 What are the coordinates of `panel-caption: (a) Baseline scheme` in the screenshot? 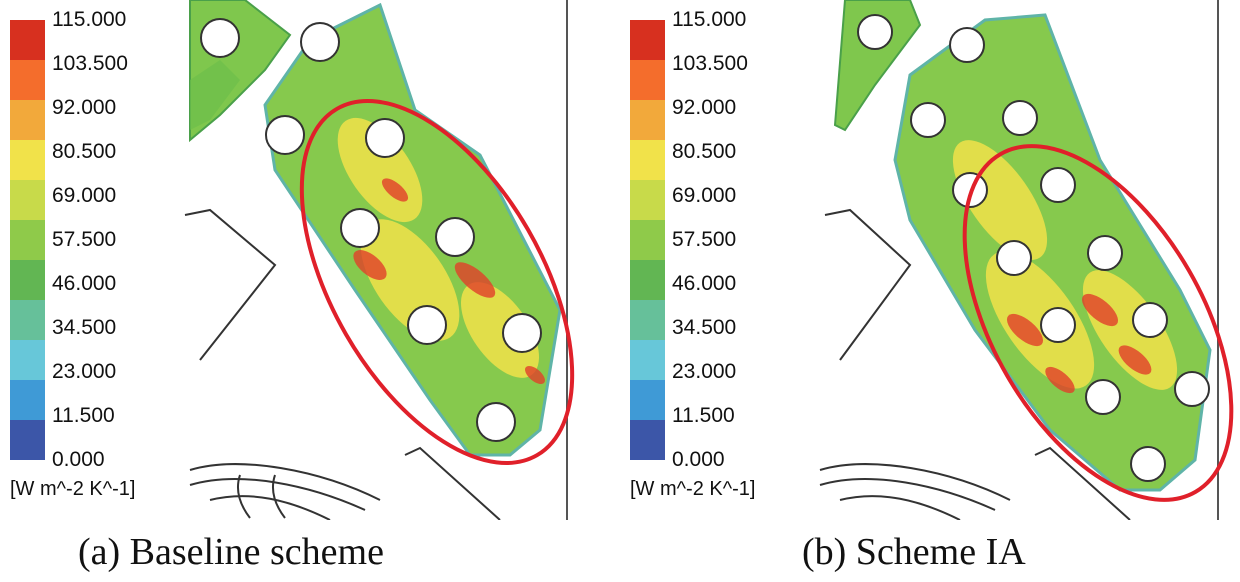 It's located at (231, 552).